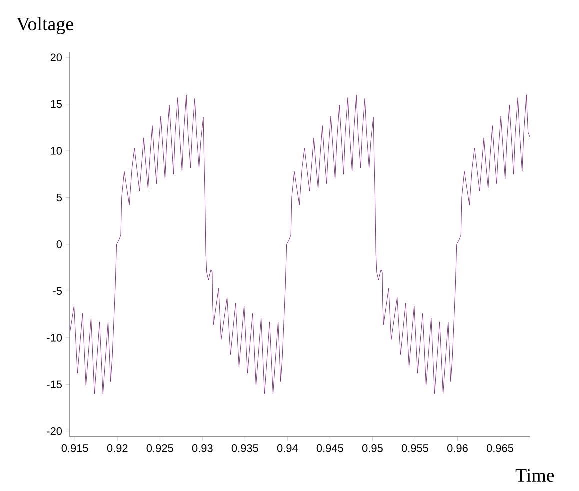 The height and width of the screenshot is (491, 579). What do you see at coordinates (372, 448) in the screenshot?
I see `x-tick-label: 0.95` at bounding box center [372, 448].